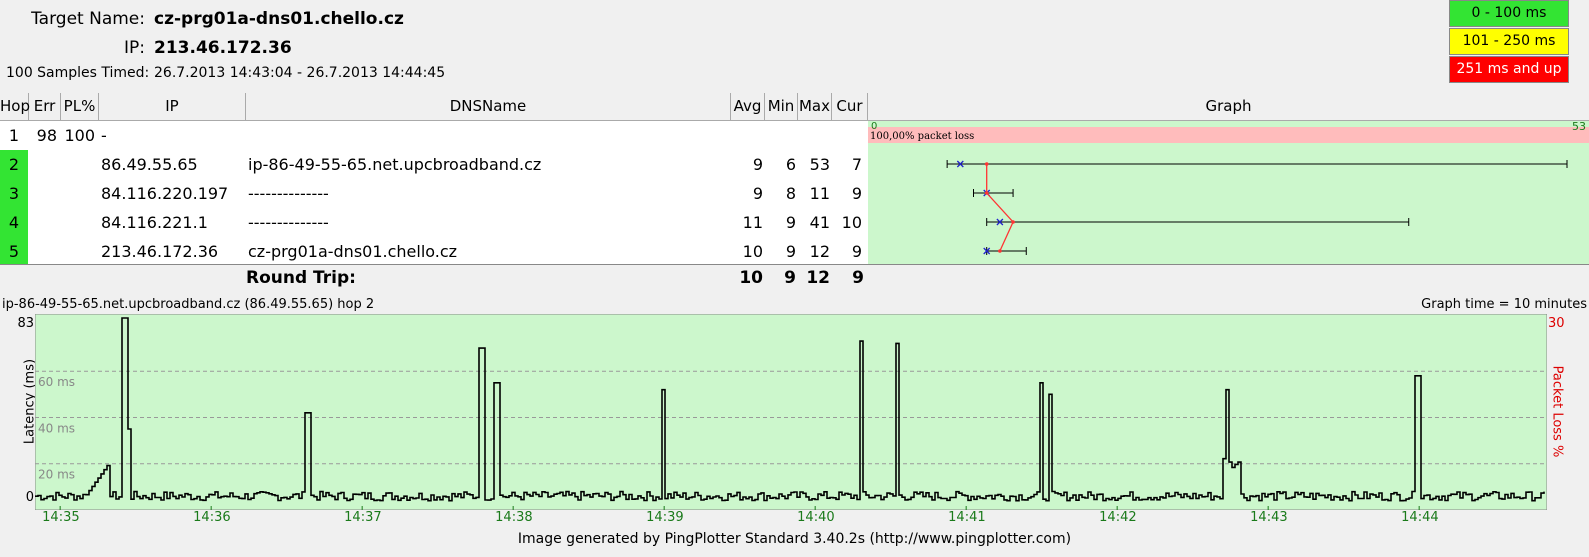 The height and width of the screenshot is (557, 1589). I want to click on hop-number: 2, so click(14, 164).